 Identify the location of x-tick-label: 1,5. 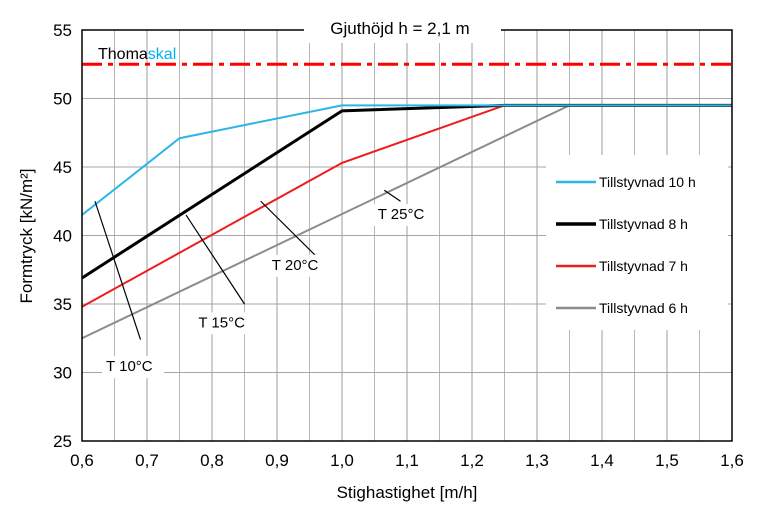
(667, 460).